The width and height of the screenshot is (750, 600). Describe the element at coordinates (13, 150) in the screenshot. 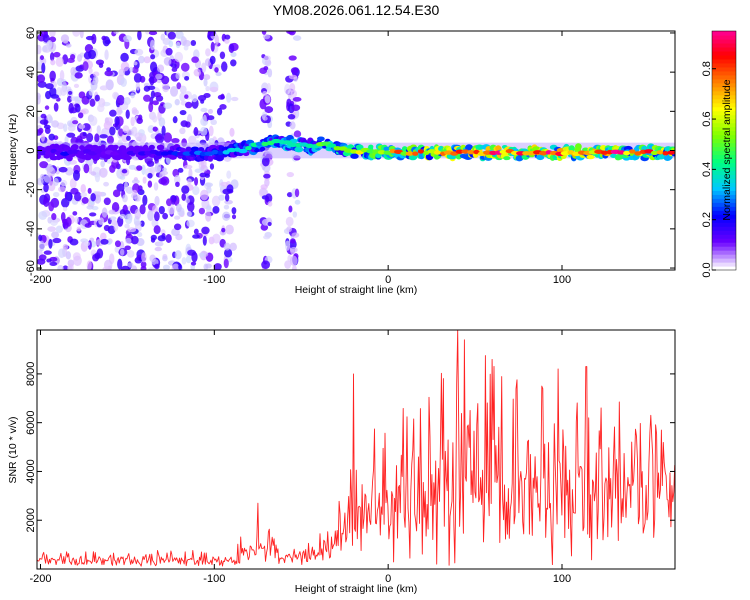

I see `spectrogram-y-label: Frequency (Hz)` at that location.